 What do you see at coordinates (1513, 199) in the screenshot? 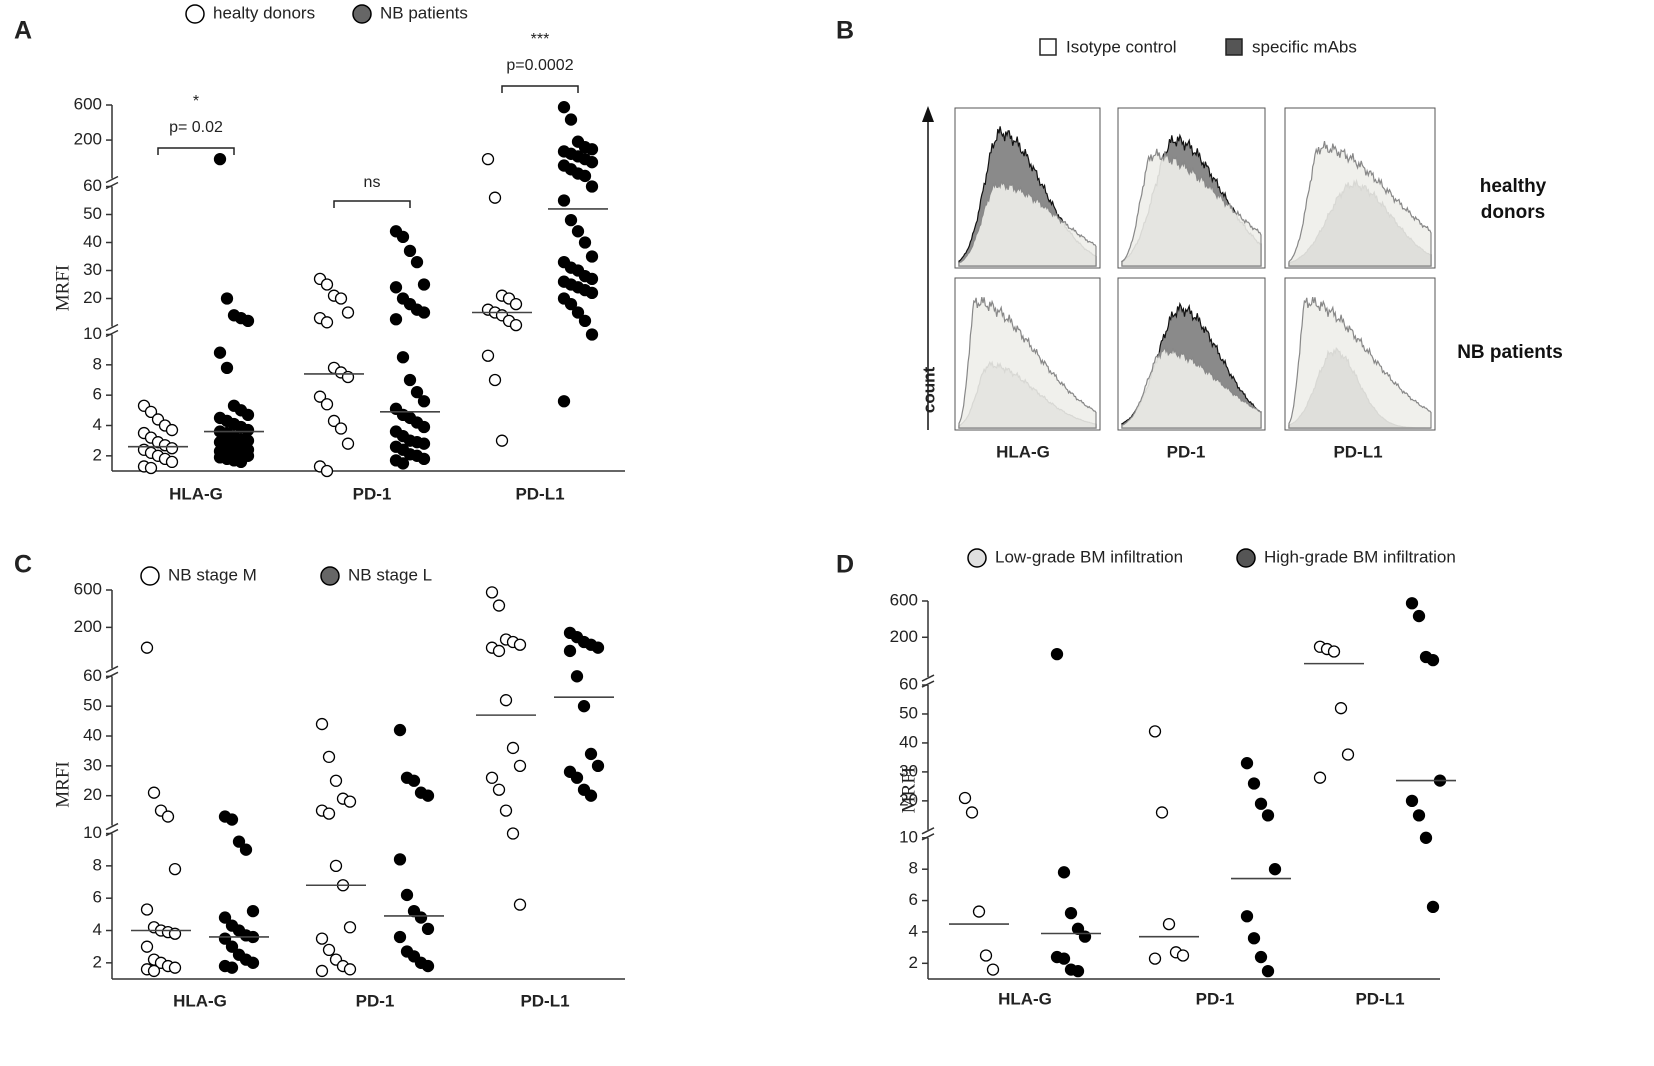
I see `row-label: healthy donors` at bounding box center [1513, 199].